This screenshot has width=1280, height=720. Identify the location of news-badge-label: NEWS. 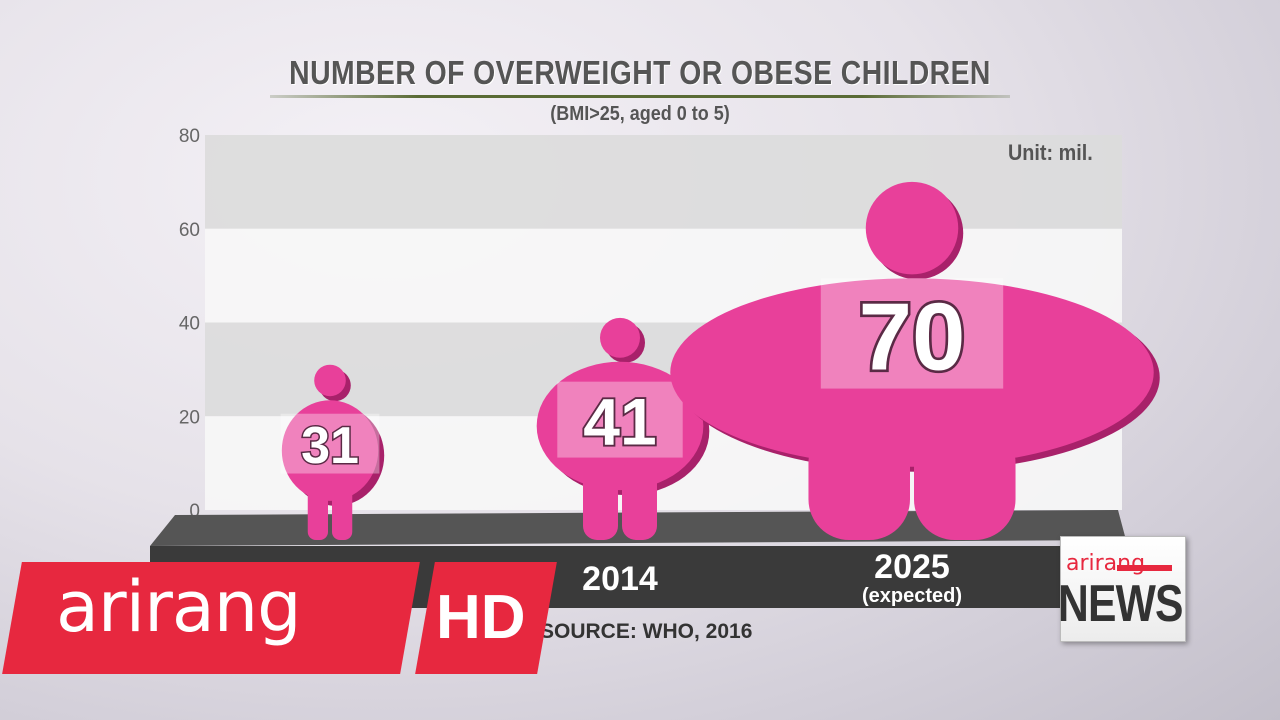
(1120, 604).